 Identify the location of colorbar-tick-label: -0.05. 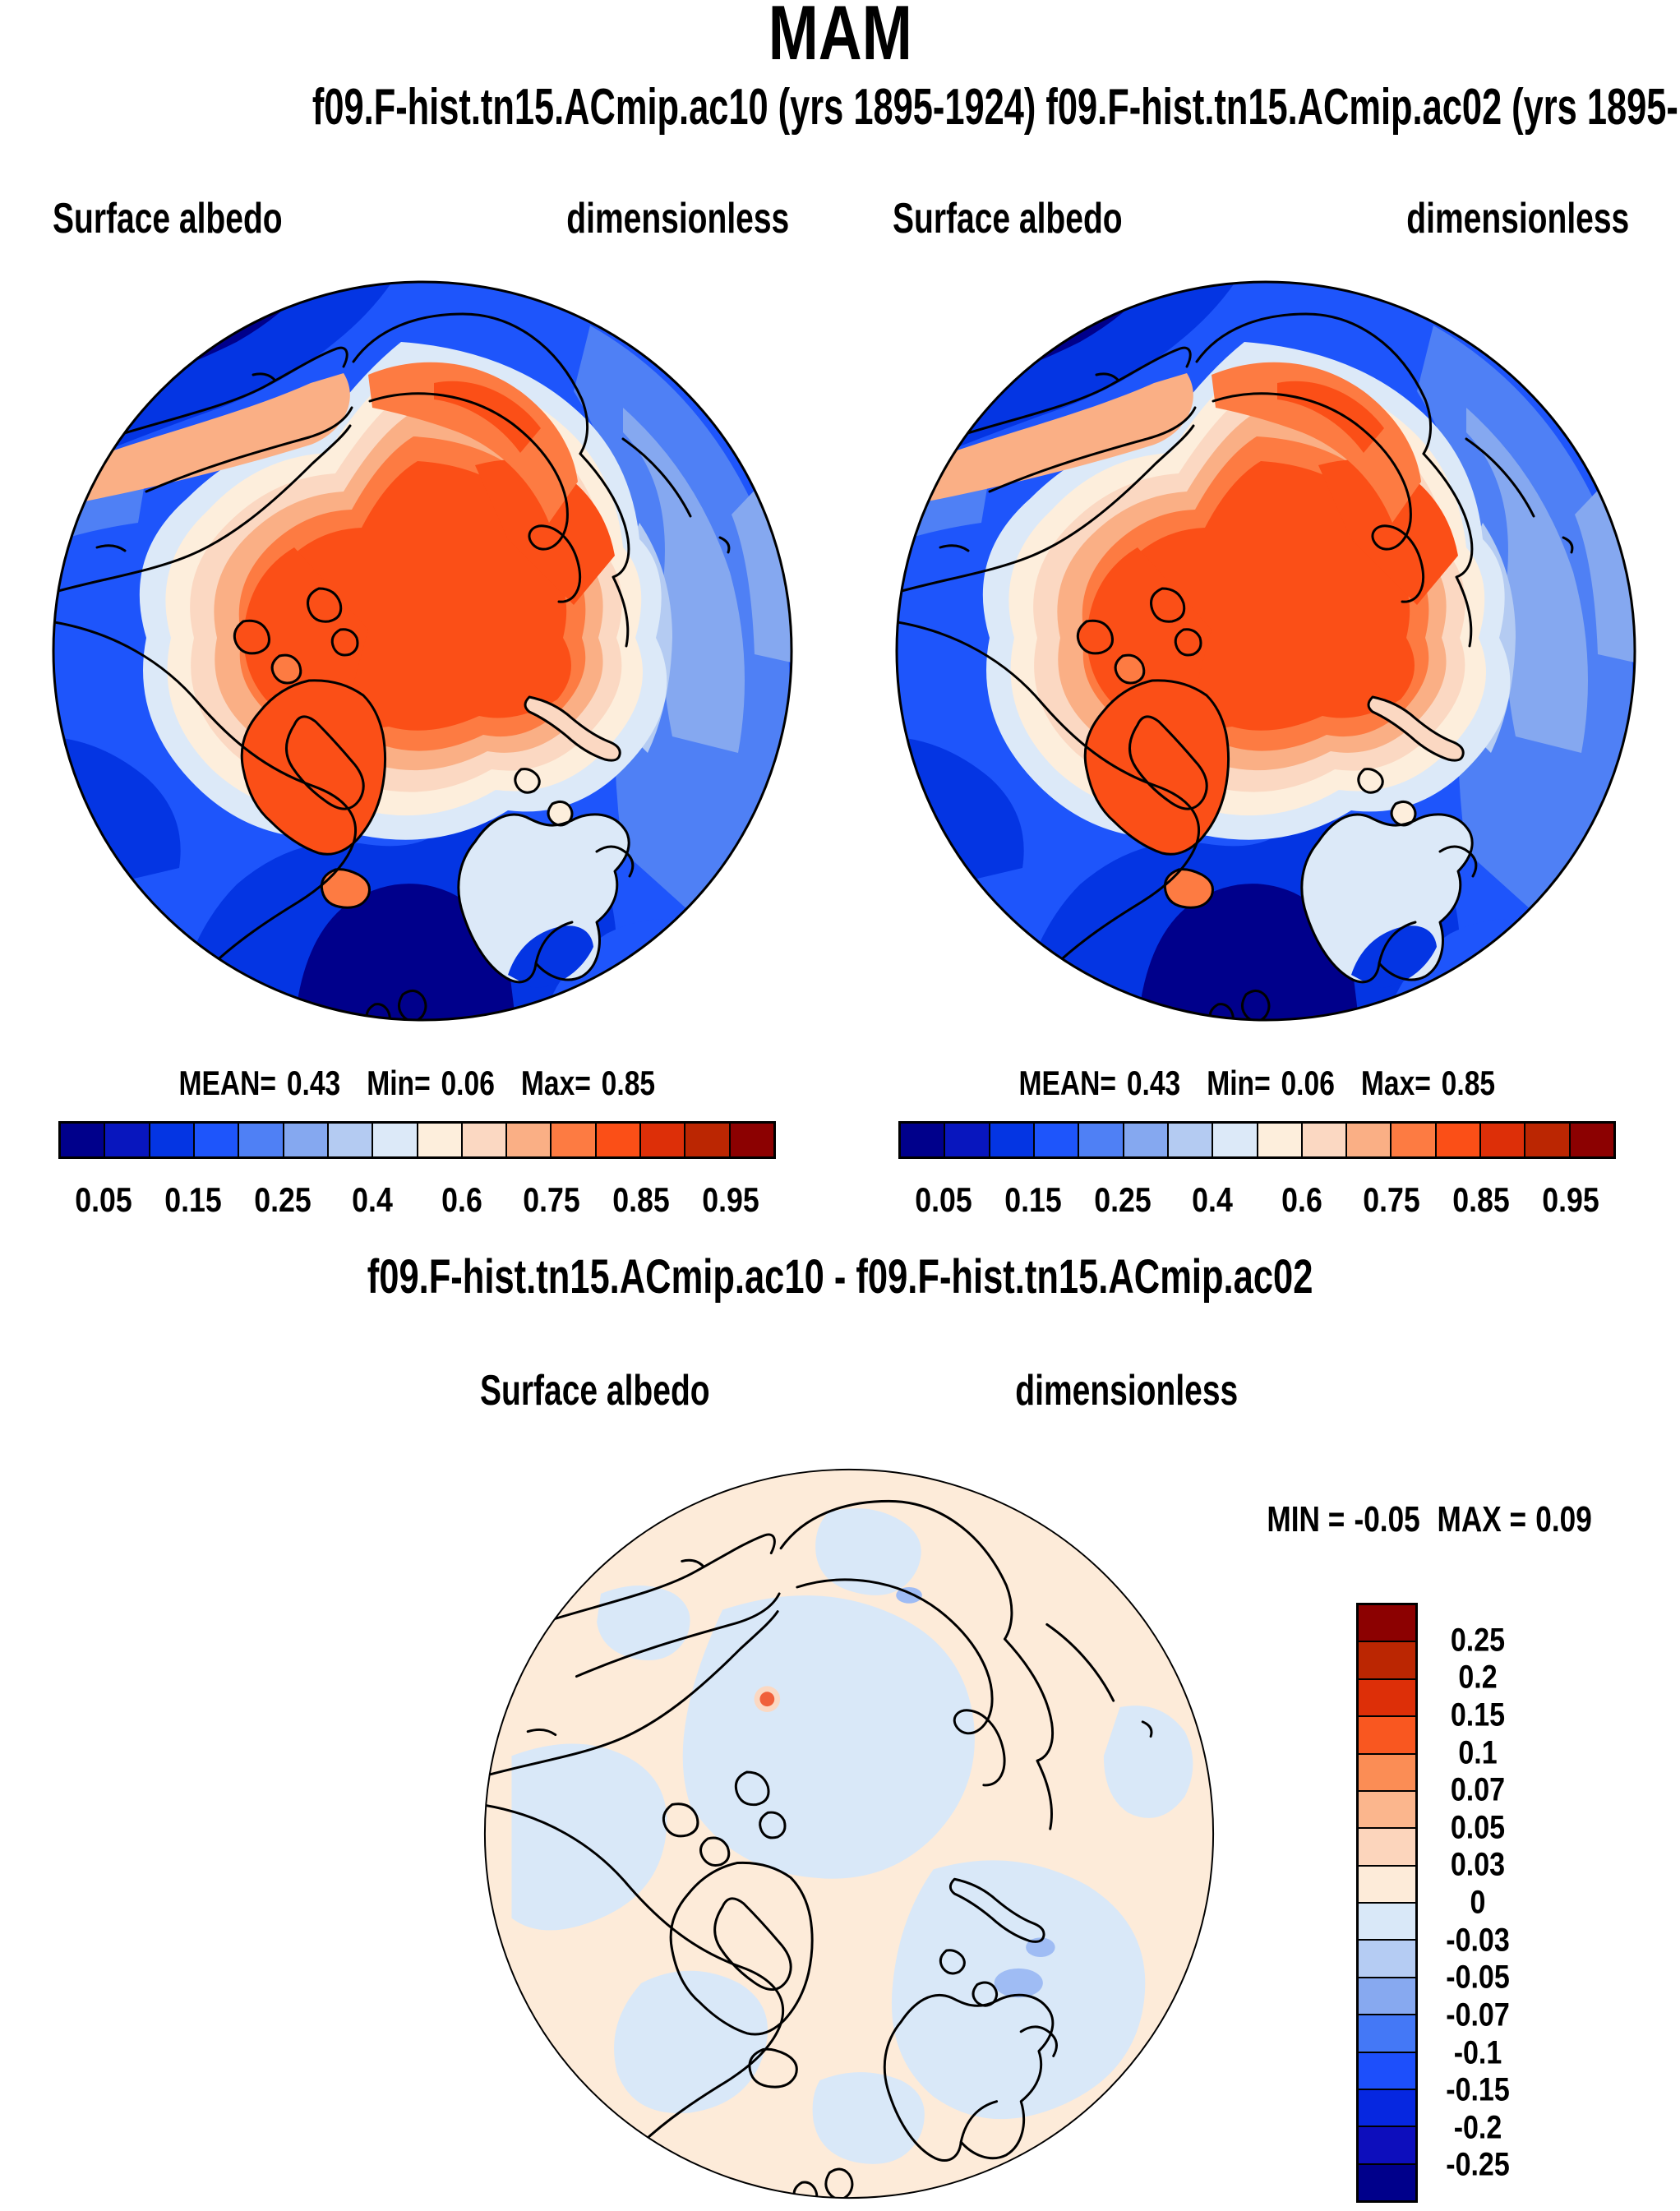
(1478, 1977).